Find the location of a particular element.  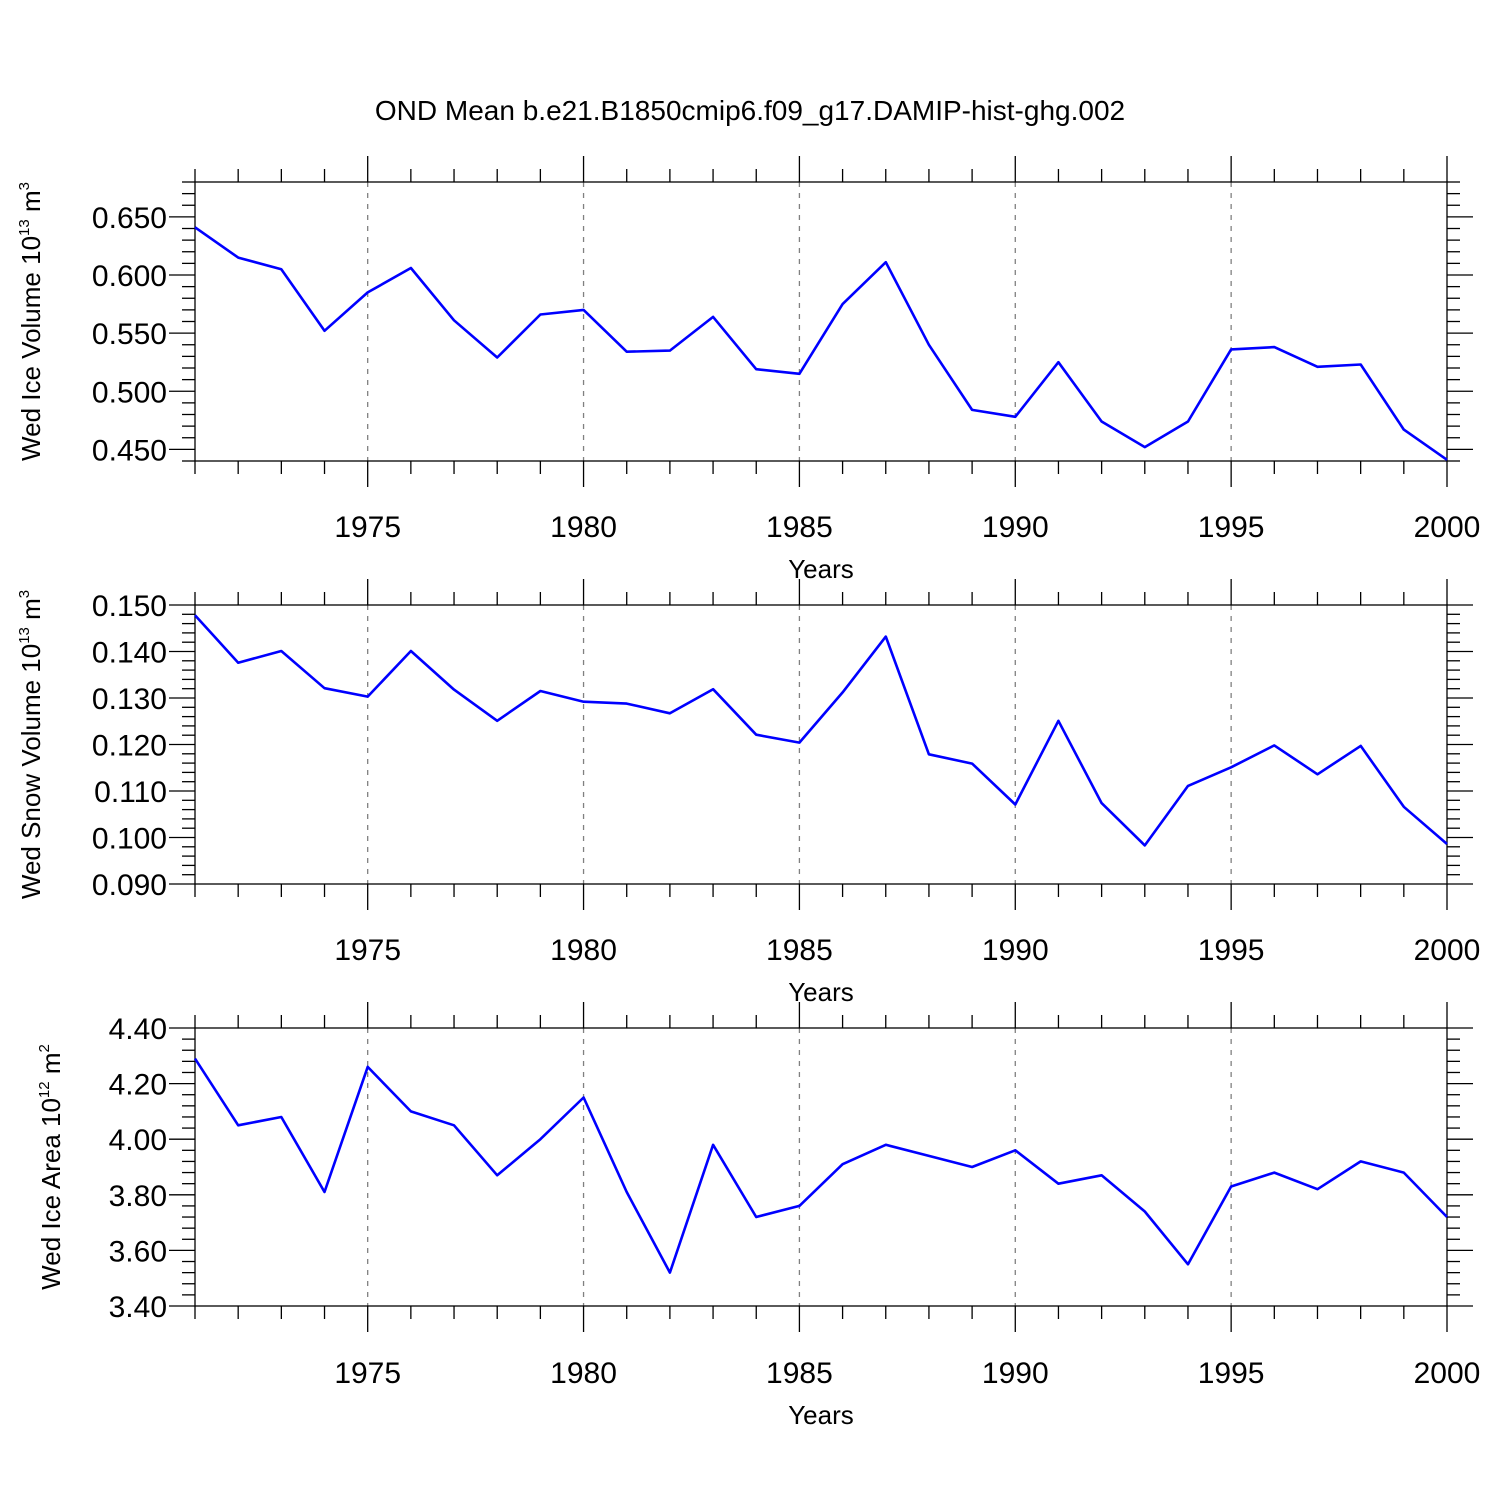

y-tick-label: 0.600 is located at coordinates (129, 276).